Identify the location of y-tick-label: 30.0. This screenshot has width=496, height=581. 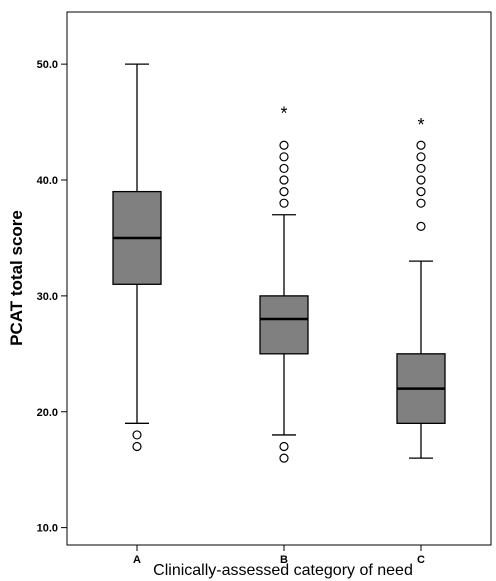
(47, 297).